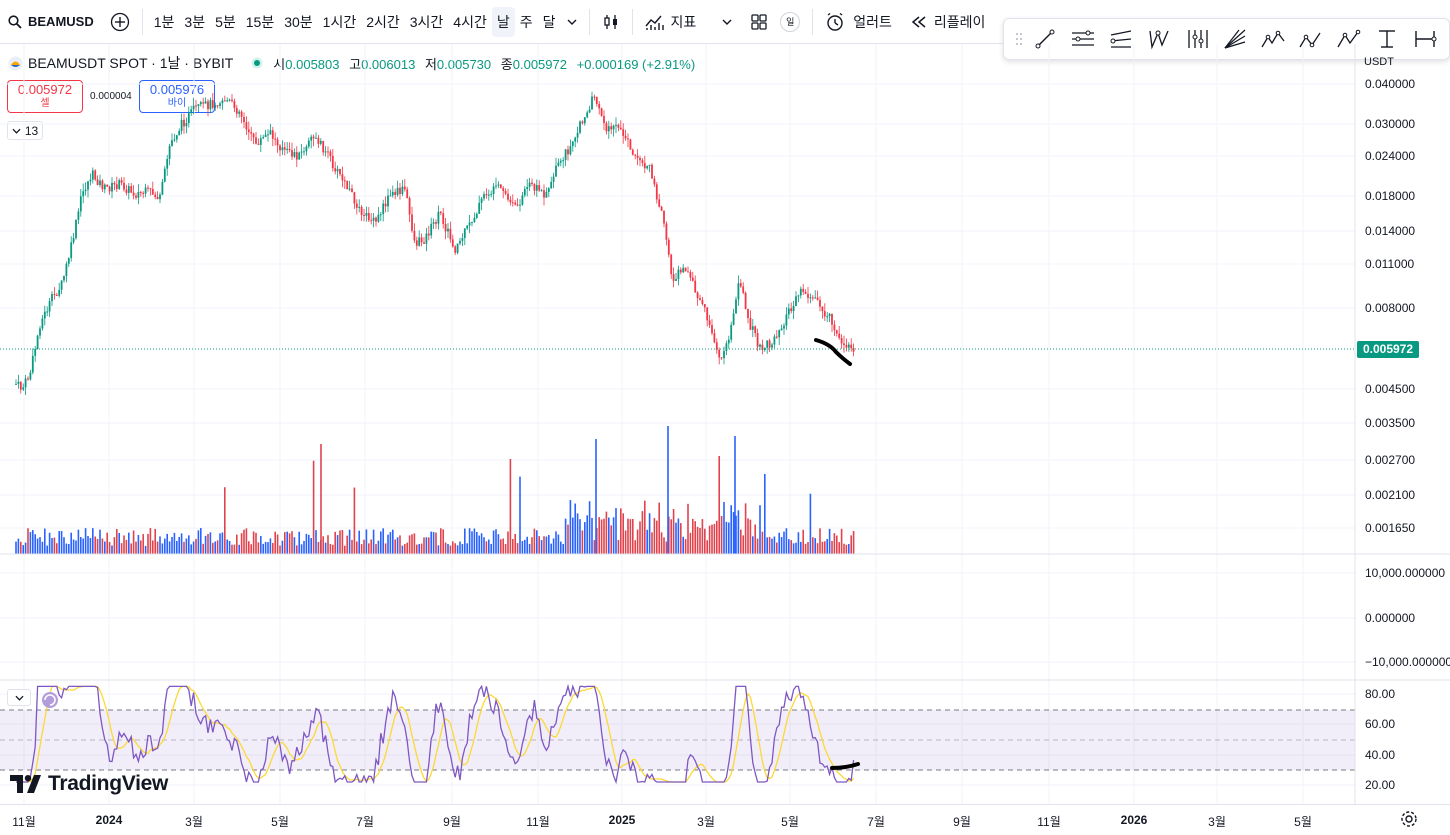 The height and width of the screenshot is (835, 1450). I want to click on timeframe-option: 30분, so click(298, 21).